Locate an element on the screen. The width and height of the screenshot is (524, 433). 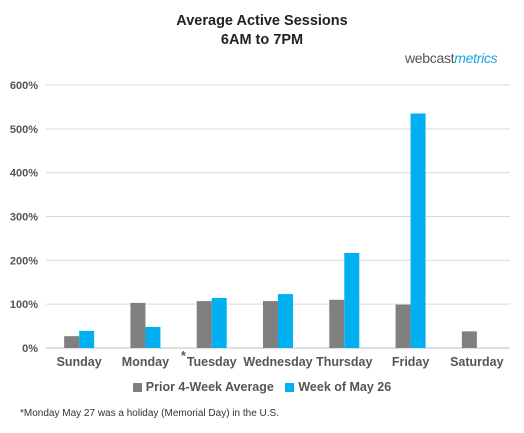
webcastmetrics-logo: webcastmetrics is located at coordinates (451, 58).